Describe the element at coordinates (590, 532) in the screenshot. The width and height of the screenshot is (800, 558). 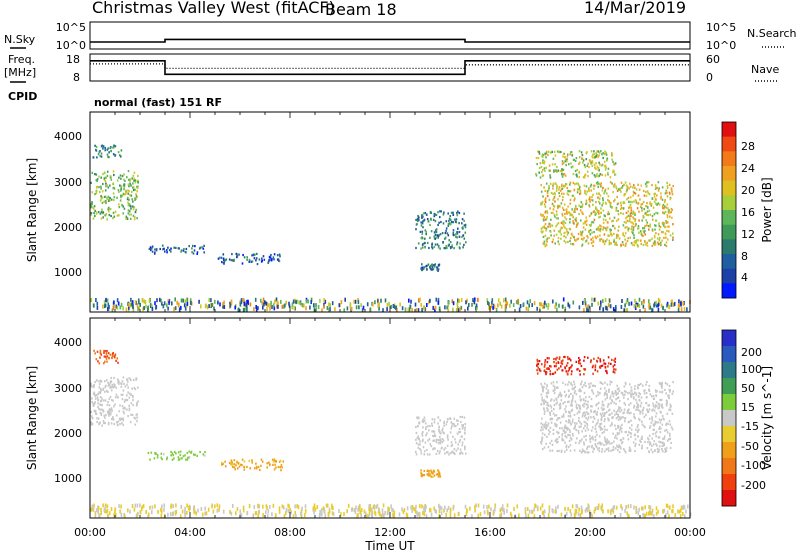
I see `time-tick-20: 20:00` at that location.